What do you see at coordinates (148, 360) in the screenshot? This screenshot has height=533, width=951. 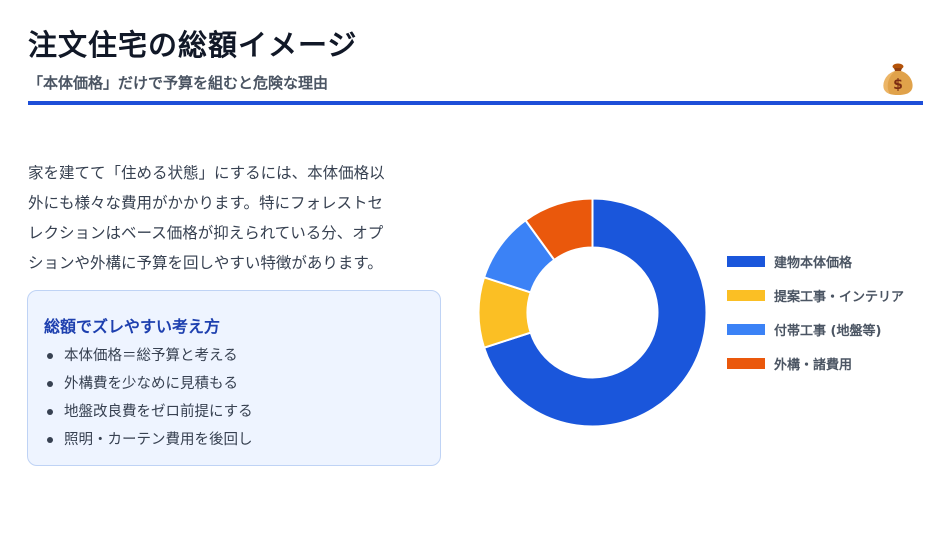 I see `list-item: 本体価格＝総予算と考える` at bounding box center [148, 360].